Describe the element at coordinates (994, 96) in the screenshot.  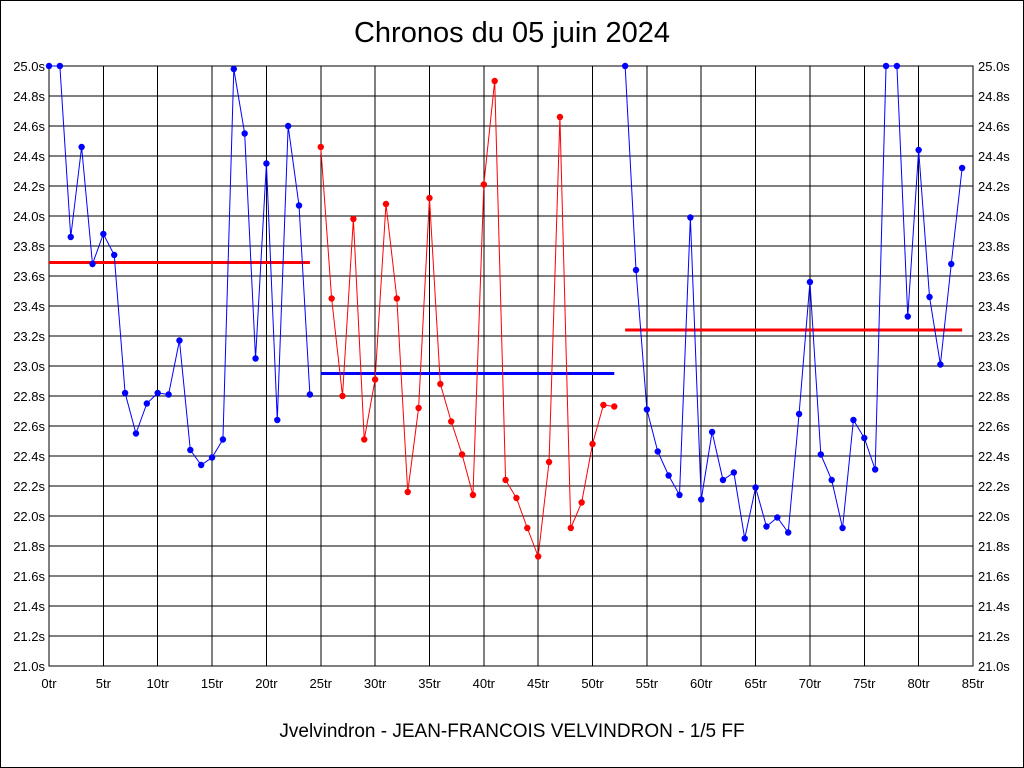
I see `y-tick-label-right: 24.8s` at that location.